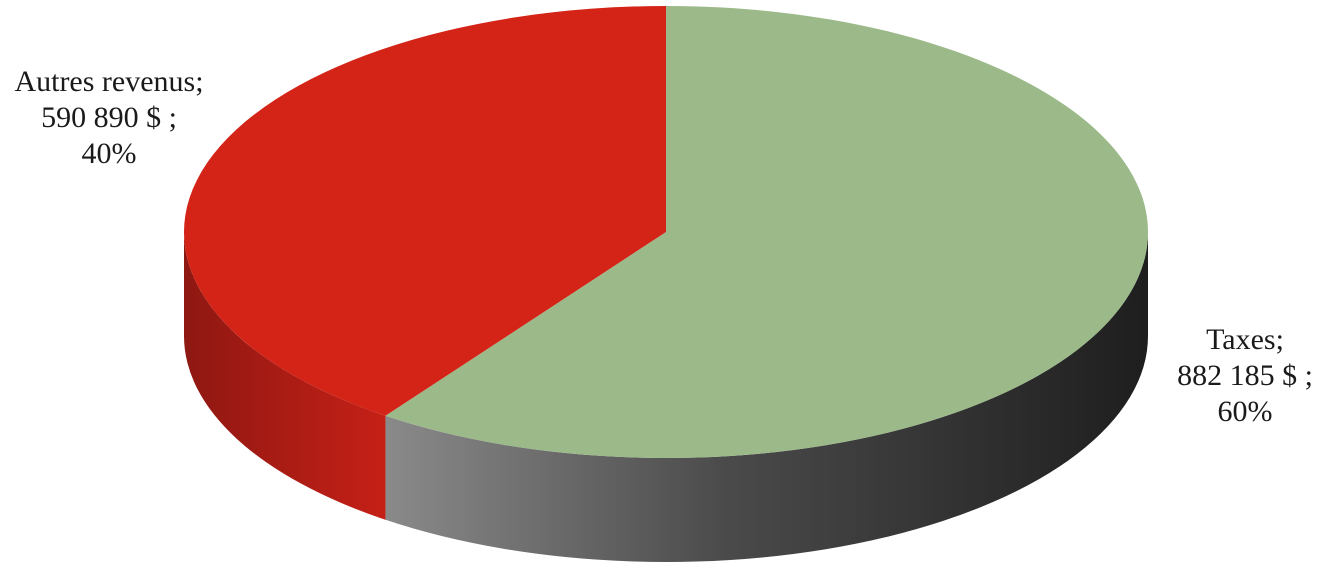 Image resolution: width=1324 pixels, height=571 pixels. I want to click on data-label-taxes: Taxes; 882 185 $ ; 60%, so click(1242, 376).